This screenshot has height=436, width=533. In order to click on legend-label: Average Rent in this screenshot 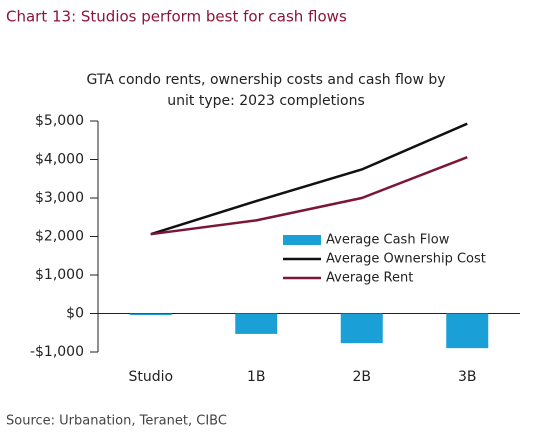, I will do `click(369, 278)`.